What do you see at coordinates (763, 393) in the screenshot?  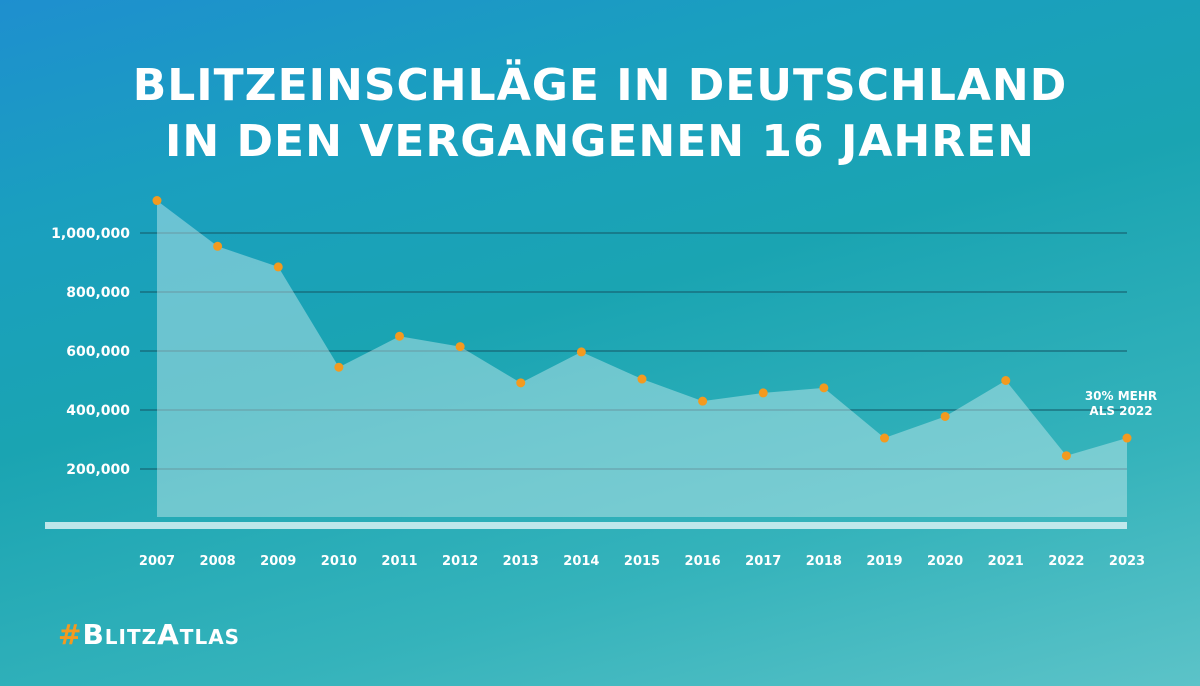 I see `data-point-2017` at bounding box center [763, 393].